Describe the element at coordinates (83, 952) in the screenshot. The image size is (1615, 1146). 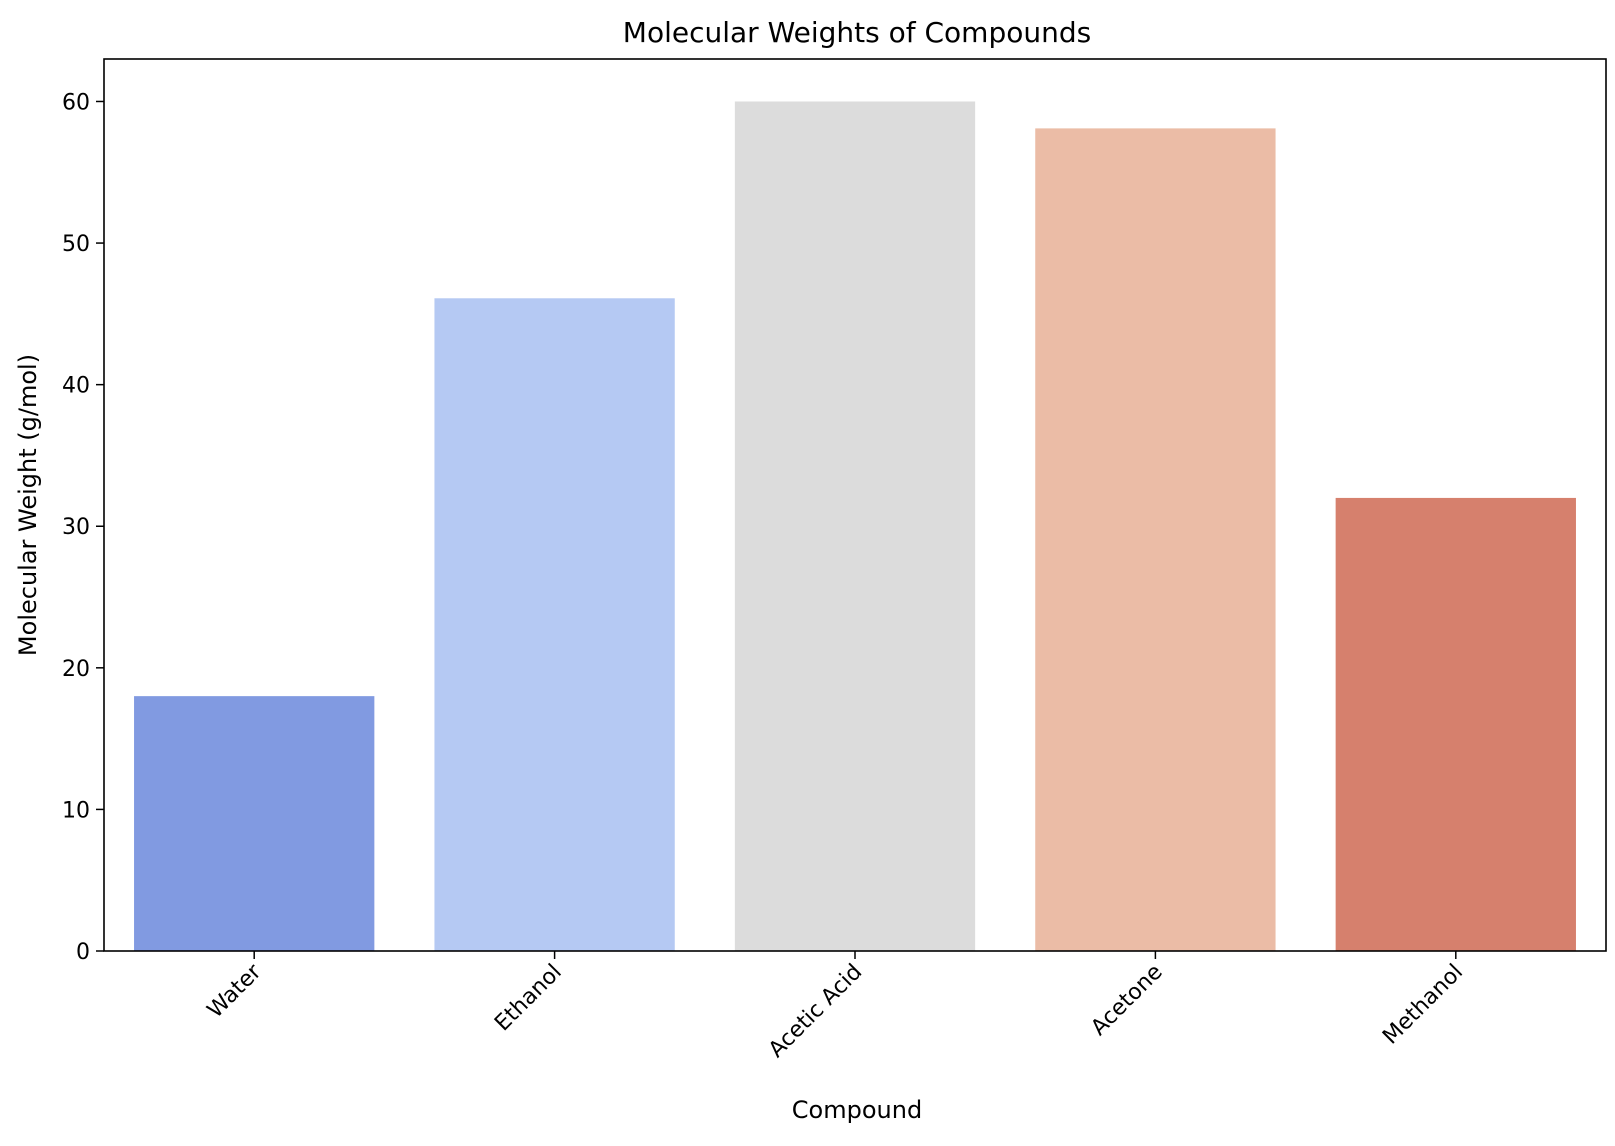
I see `y-tick-label: 0` at that location.